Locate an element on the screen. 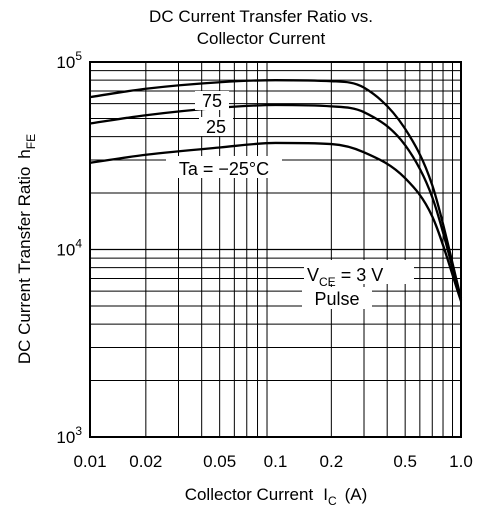 The image size is (489, 510). x-tick-label: 0.01 is located at coordinates (89, 461).